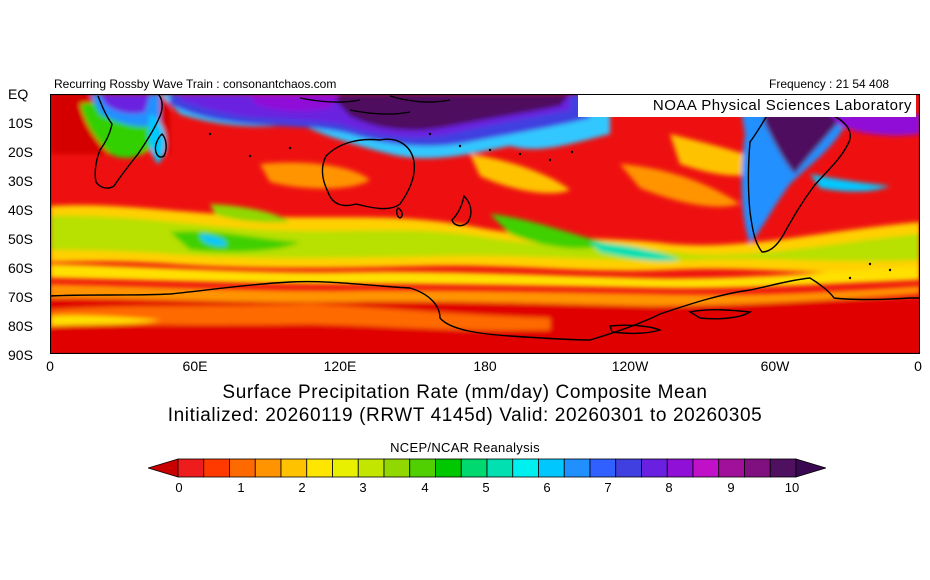 The height and width of the screenshot is (580, 930). What do you see at coordinates (630, 366) in the screenshot?
I see `lon-label-120w: 120W` at bounding box center [630, 366].